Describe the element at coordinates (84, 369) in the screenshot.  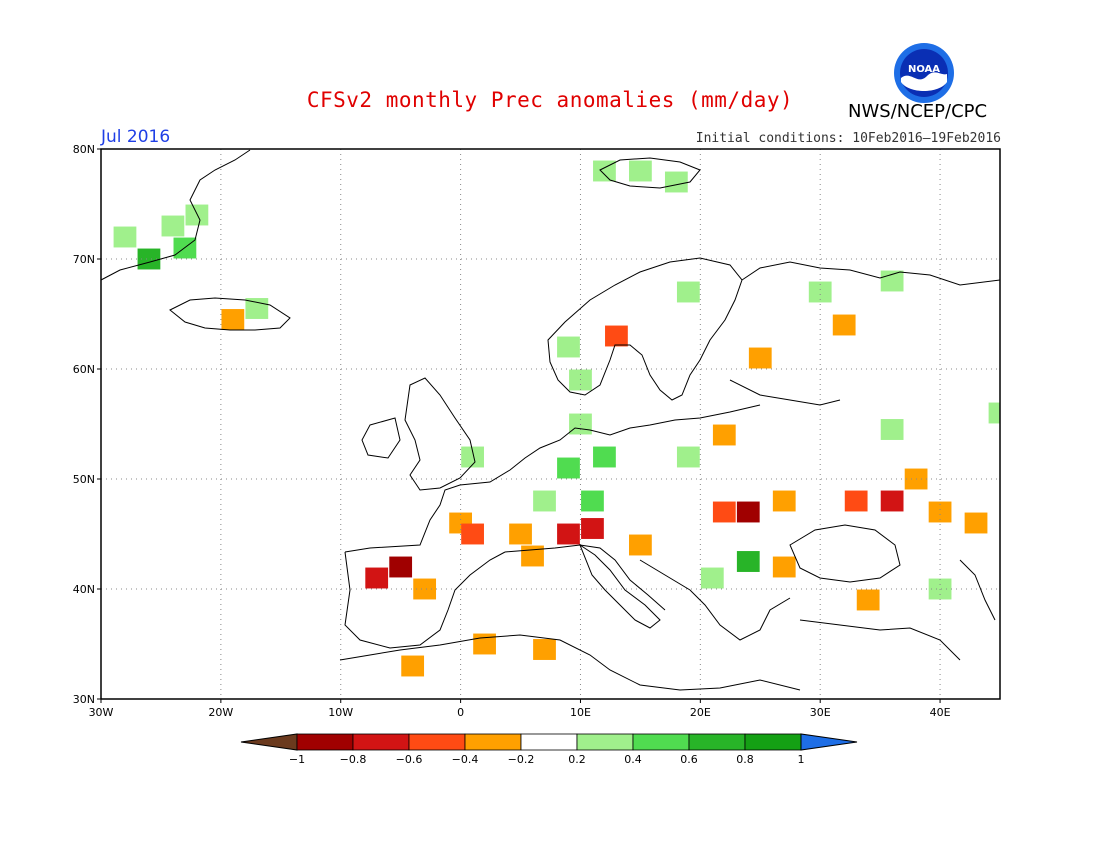
I see `latitude-tick-label: 60N` at that location.